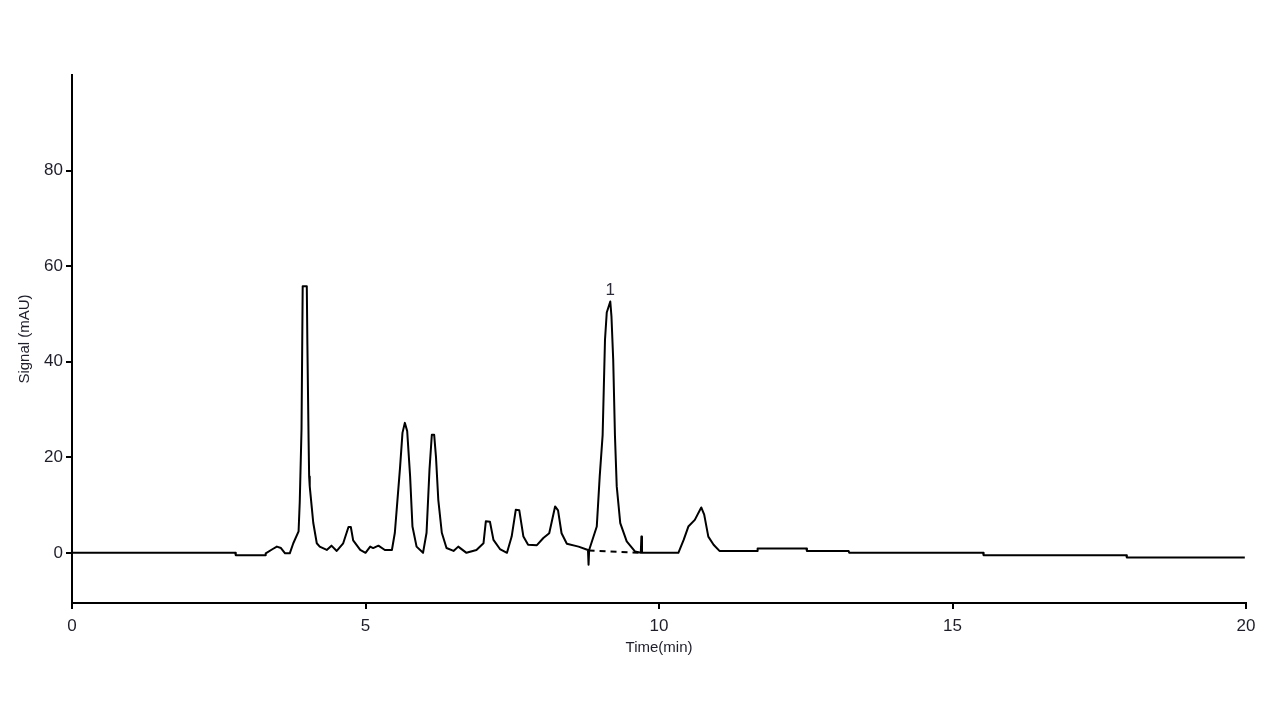 This screenshot has width=1270, height=714. I want to click on x-tick-label: 0, so click(72, 625).